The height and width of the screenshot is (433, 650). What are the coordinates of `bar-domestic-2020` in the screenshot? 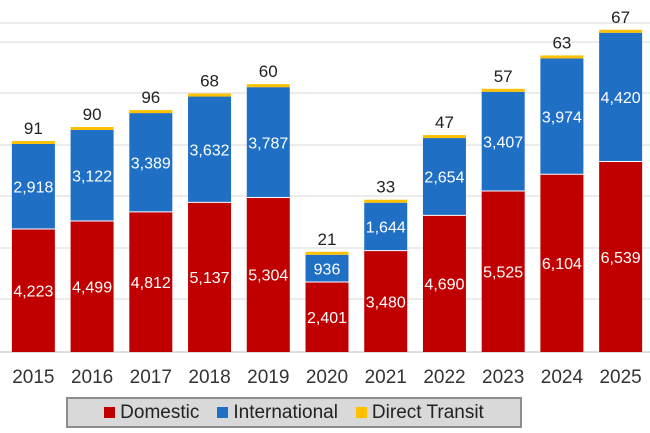 It's located at (327, 317).